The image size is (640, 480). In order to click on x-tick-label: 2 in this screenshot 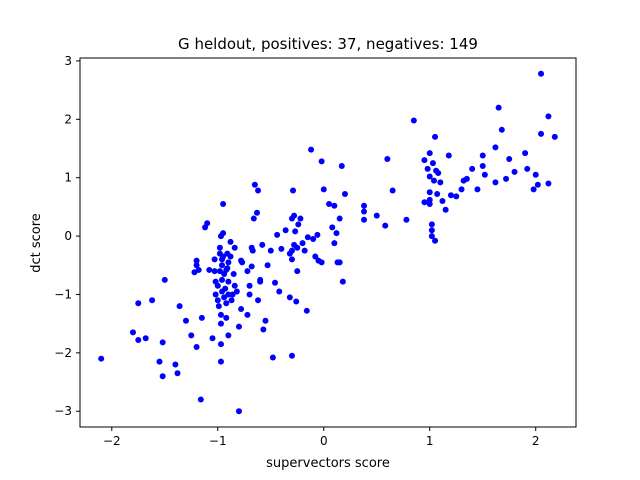, I will do `click(536, 441)`.